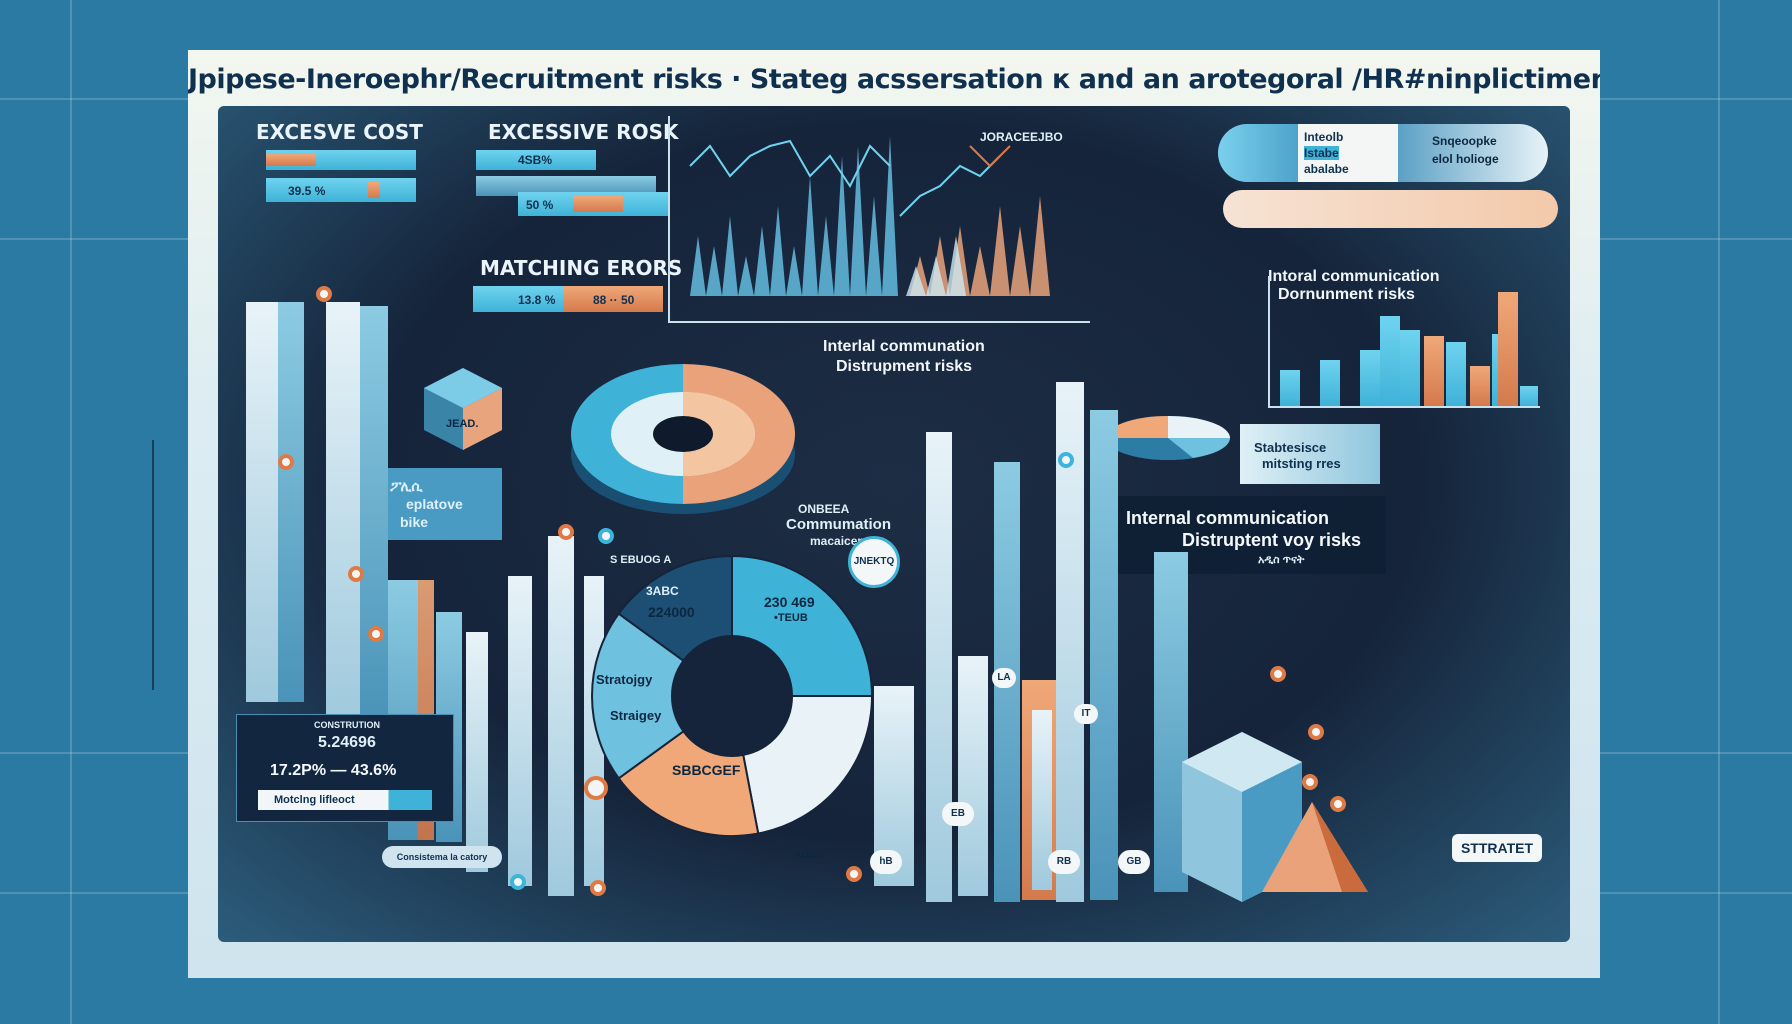  What do you see at coordinates (1354, 276) in the screenshot?
I see `internal-comm-top-title: Intoral communication` at bounding box center [1354, 276].